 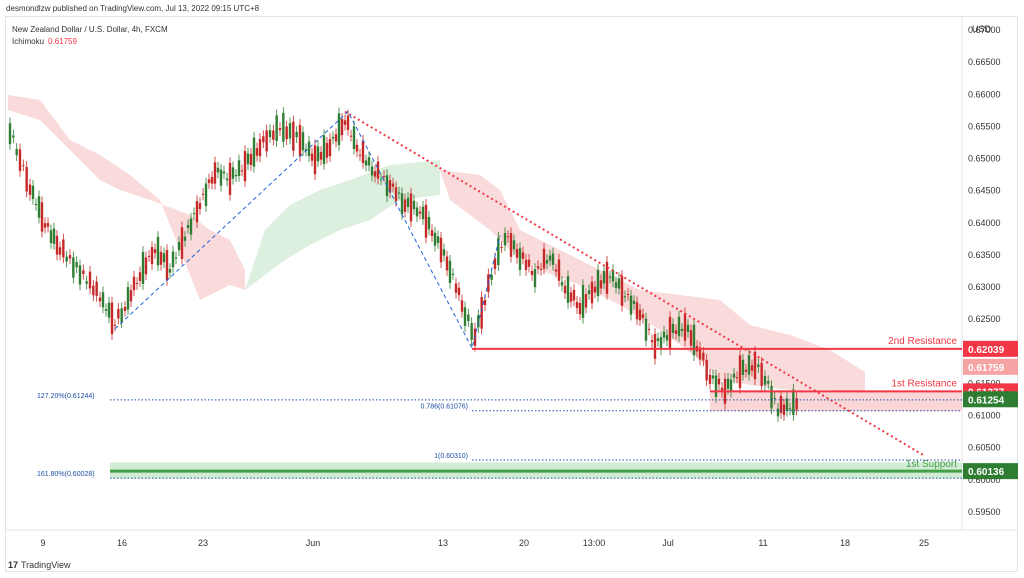 I want to click on x-tick-label: Jun, so click(x=313, y=543).